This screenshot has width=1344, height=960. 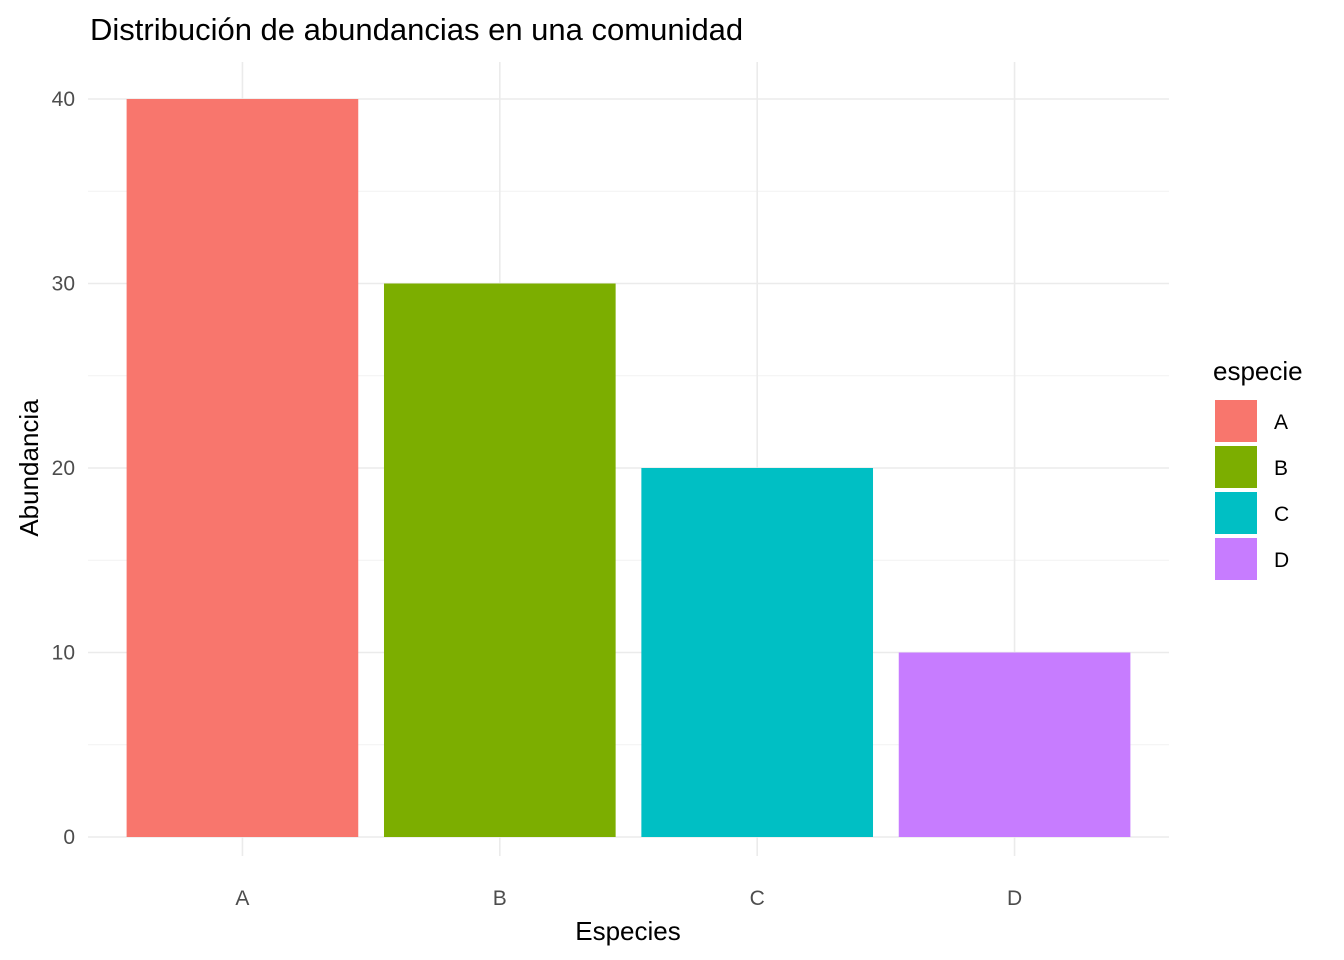 What do you see at coordinates (63, 99) in the screenshot?
I see `y-tick-label: 40` at bounding box center [63, 99].